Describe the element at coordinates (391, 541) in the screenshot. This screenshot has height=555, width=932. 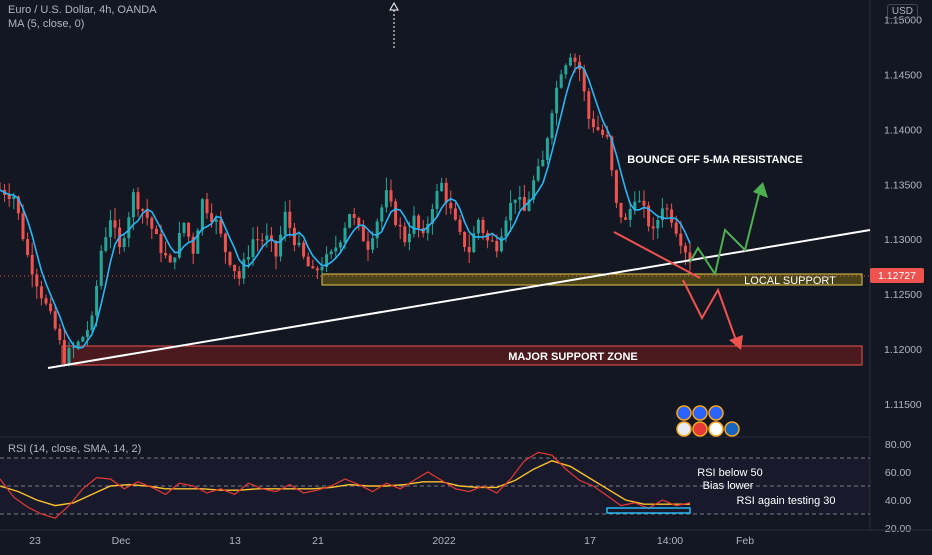
I see `time-axis: 23 Dec 13 21 2022 17 14:00 Feb` at that location.